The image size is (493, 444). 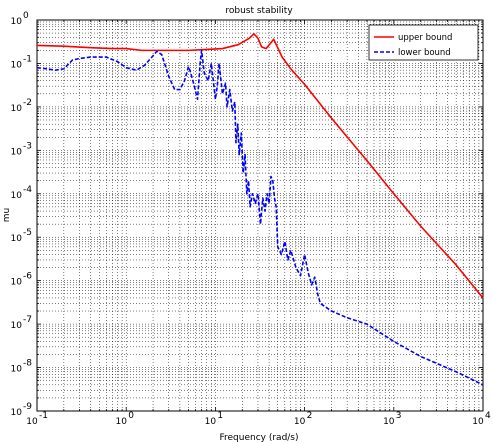 What do you see at coordinates (27, 320) in the screenshot?
I see `y-tick-exponent: -7` at bounding box center [27, 320].